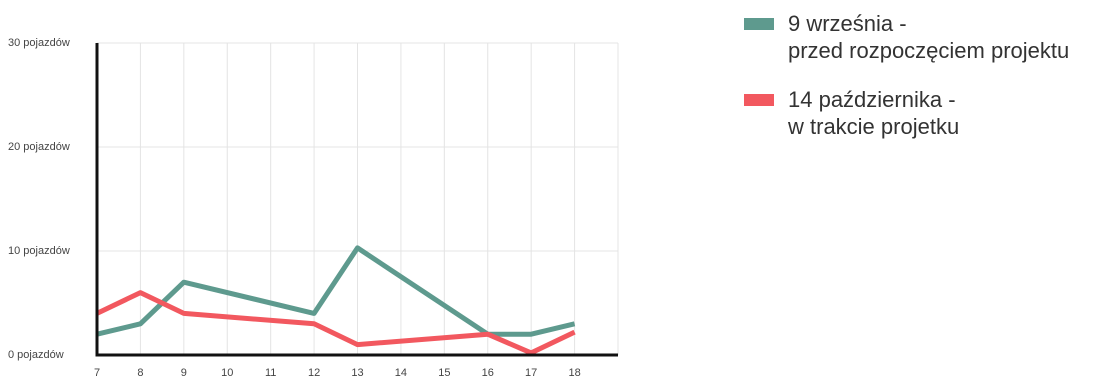  I want to click on series-2-line, so click(335, 323).